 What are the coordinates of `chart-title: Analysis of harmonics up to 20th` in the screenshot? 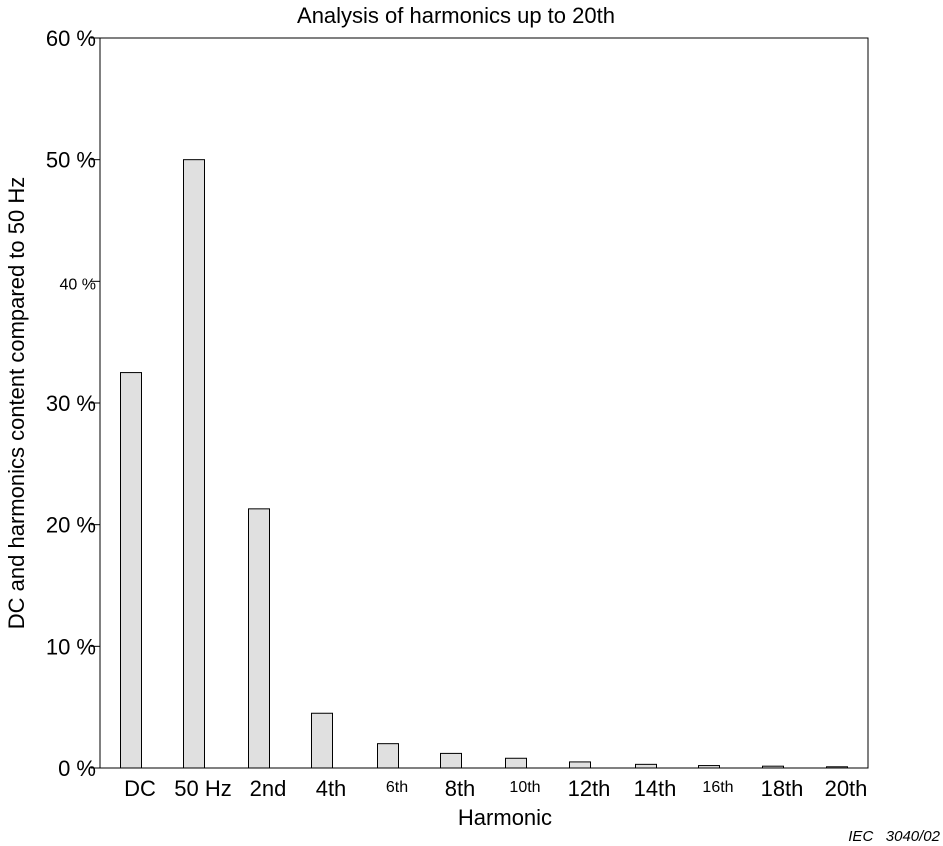 It's located at (456, 15).